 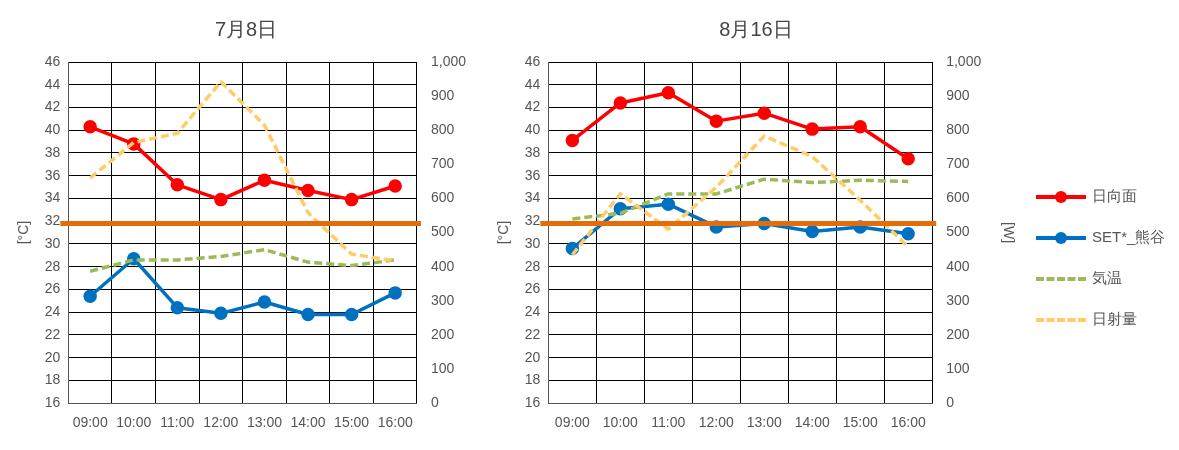 I want to click on y2-axis-title: [W], so click(x=1008, y=233).